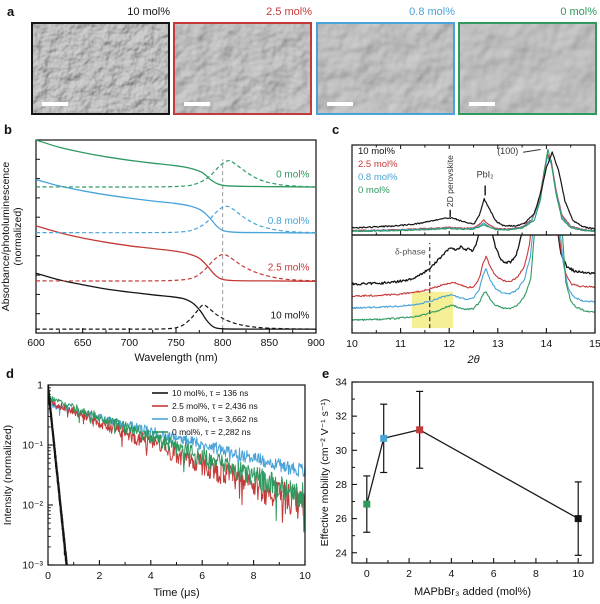 Image resolution: width=600 pixels, height=604 pixels. What do you see at coordinates (450, 181) in the screenshot?
I see `svg-text: 2D perovskite` at bounding box center [450, 181].